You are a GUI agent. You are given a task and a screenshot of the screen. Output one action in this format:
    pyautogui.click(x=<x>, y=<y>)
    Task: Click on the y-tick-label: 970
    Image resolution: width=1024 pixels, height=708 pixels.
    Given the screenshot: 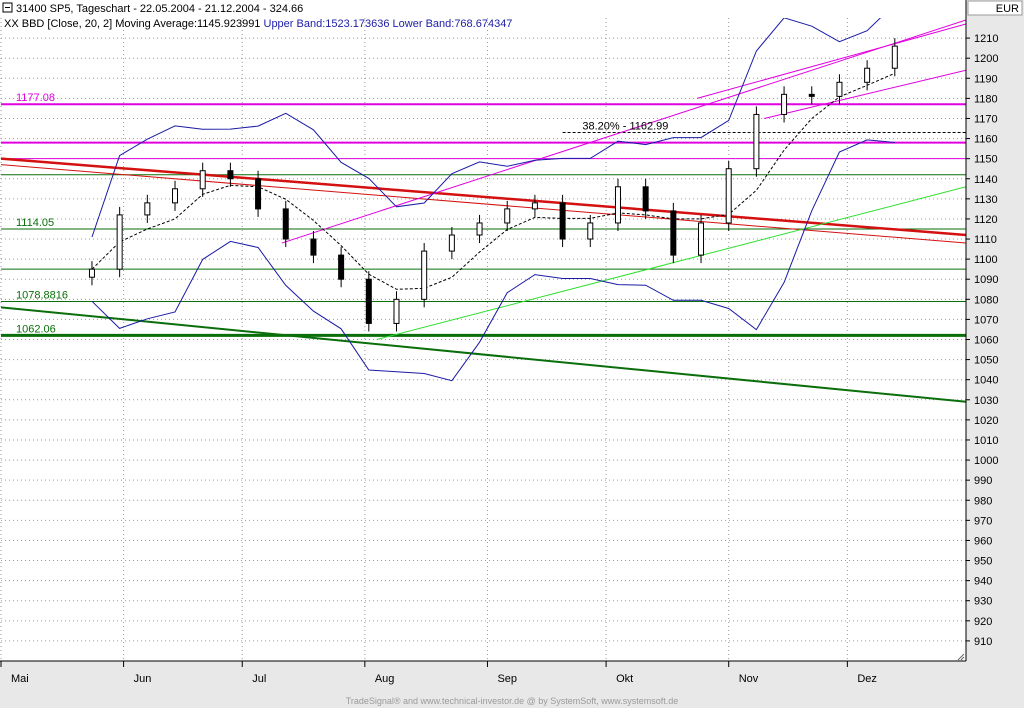 What is the action you would take?
    pyautogui.click(x=983, y=521)
    